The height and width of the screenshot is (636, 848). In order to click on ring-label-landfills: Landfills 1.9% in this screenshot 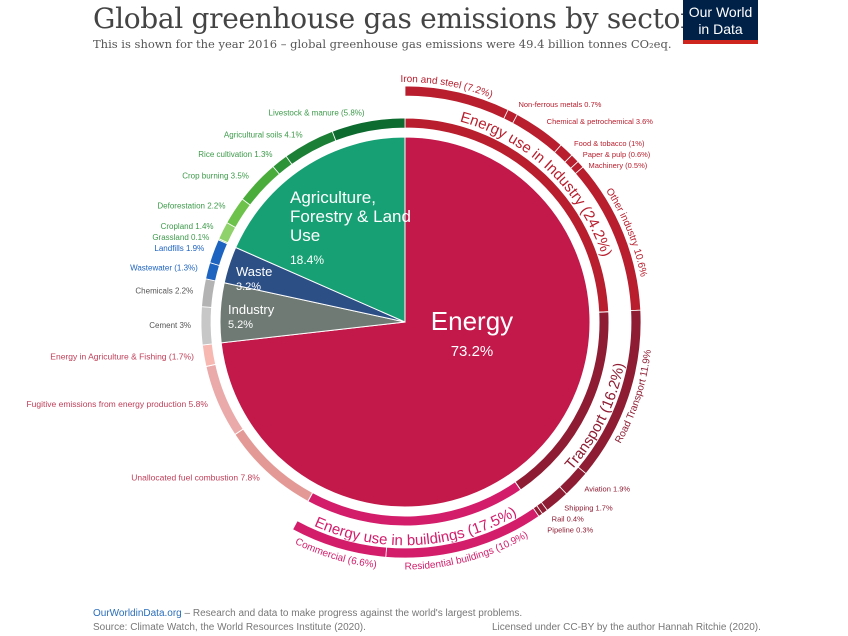, I will do `click(179, 248)`.